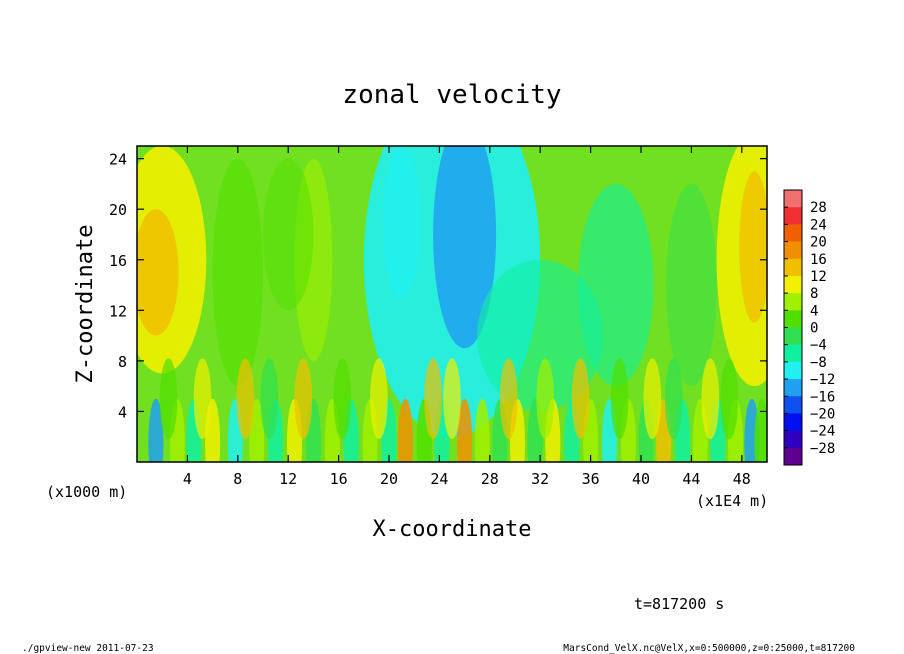 The image size is (904, 654). What do you see at coordinates (490, 479) in the screenshot?
I see `x-tick-label: 28` at bounding box center [490, 479].